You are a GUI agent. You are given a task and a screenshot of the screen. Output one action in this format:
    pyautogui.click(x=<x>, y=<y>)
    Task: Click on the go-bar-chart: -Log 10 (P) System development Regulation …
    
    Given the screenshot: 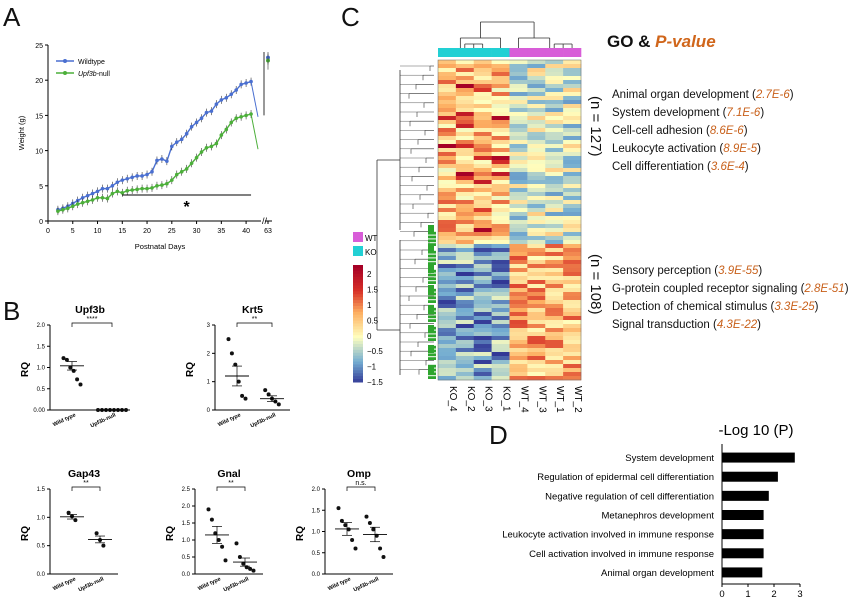 What is the action you would take?
    pyautogui.click(x=652, y=511)
    